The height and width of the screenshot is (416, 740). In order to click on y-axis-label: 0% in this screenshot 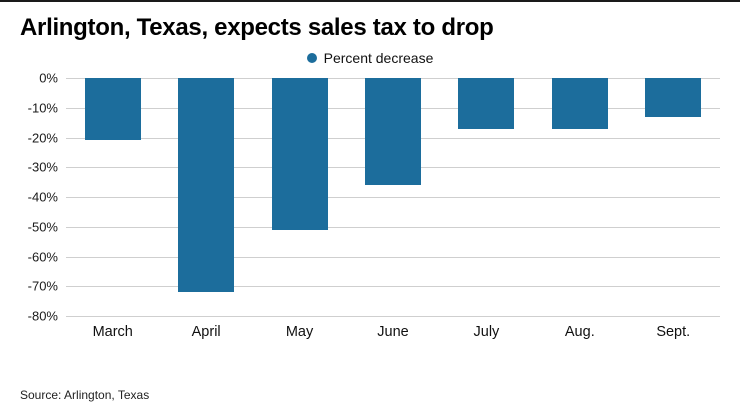, I will do `click(48, 78)`.